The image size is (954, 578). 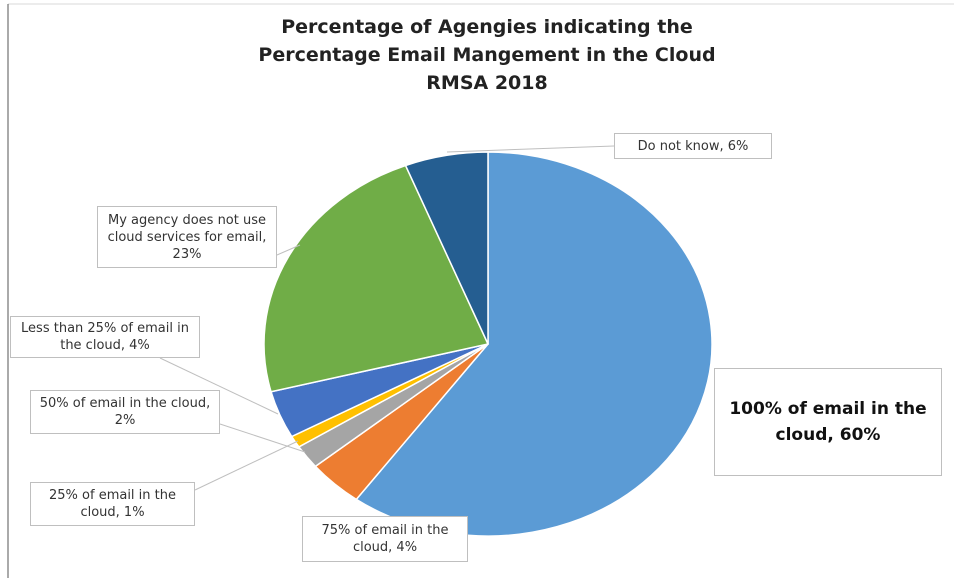 What do you see at coordinates (125, 412) in the screenshot?
I see `data-label: 50% of email in the cloud, 2%` at bounding box center [125, 412].